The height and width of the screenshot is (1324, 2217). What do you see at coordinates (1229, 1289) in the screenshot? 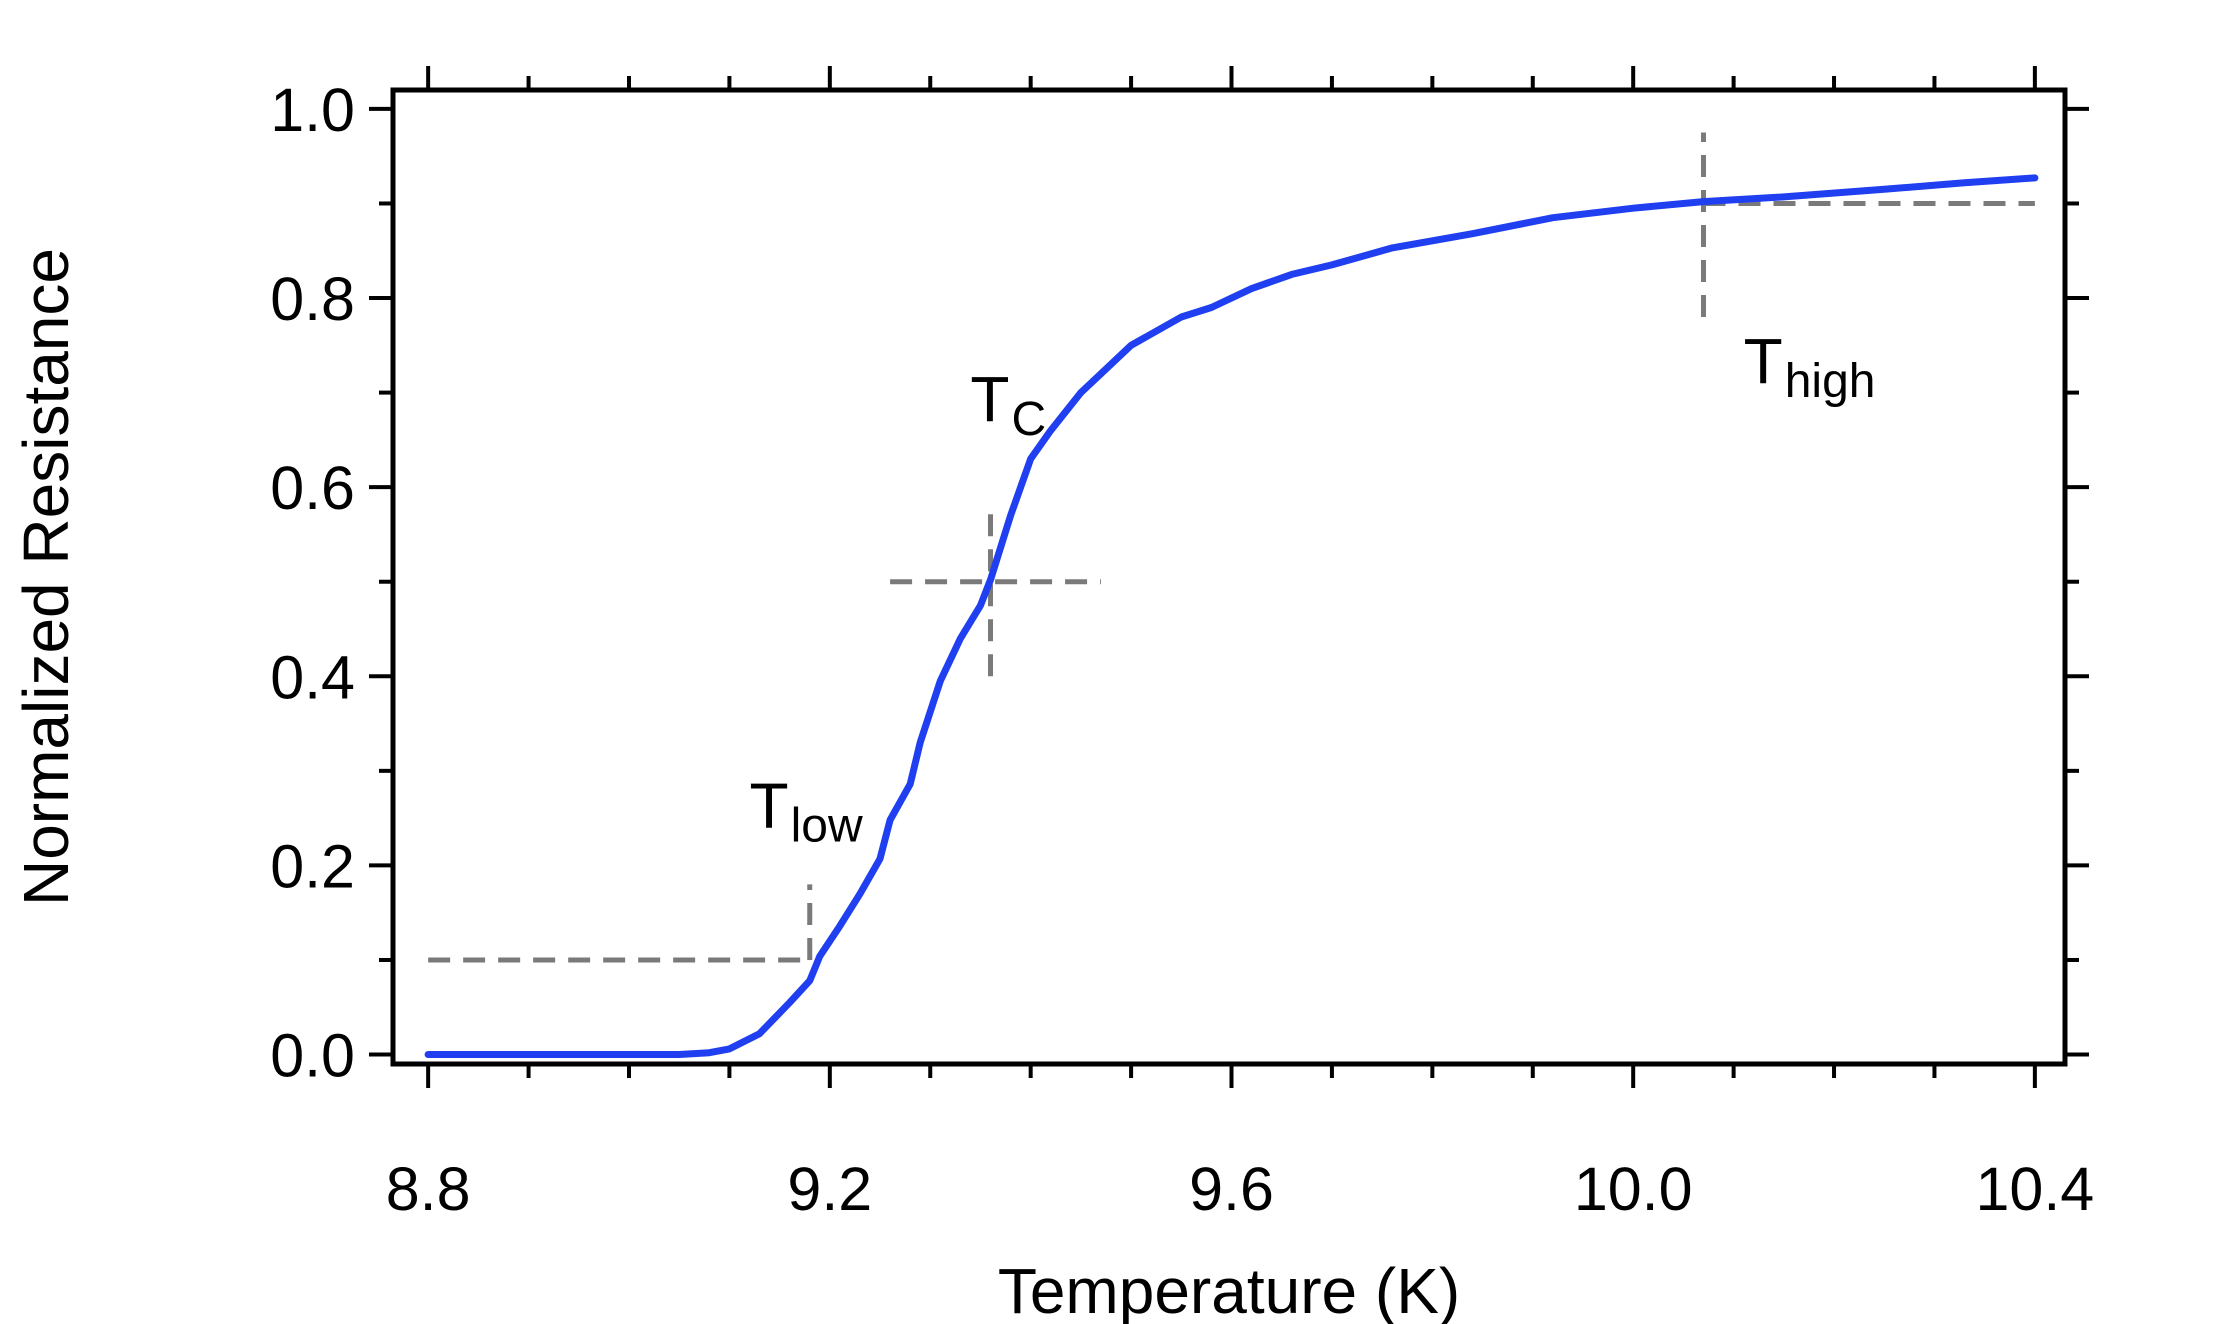
I see `x-axis-title: Temperature (K)` at bounding box center [1229, 1289].